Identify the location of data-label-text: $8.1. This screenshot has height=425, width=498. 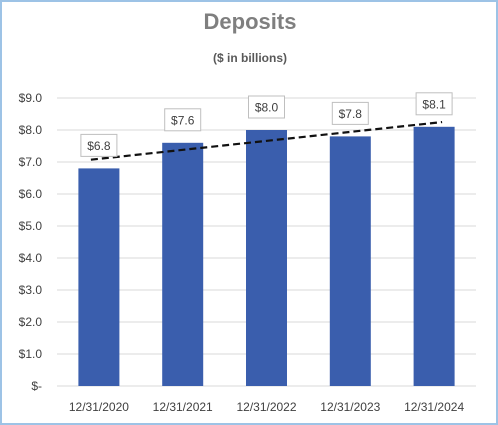
(434, 104).